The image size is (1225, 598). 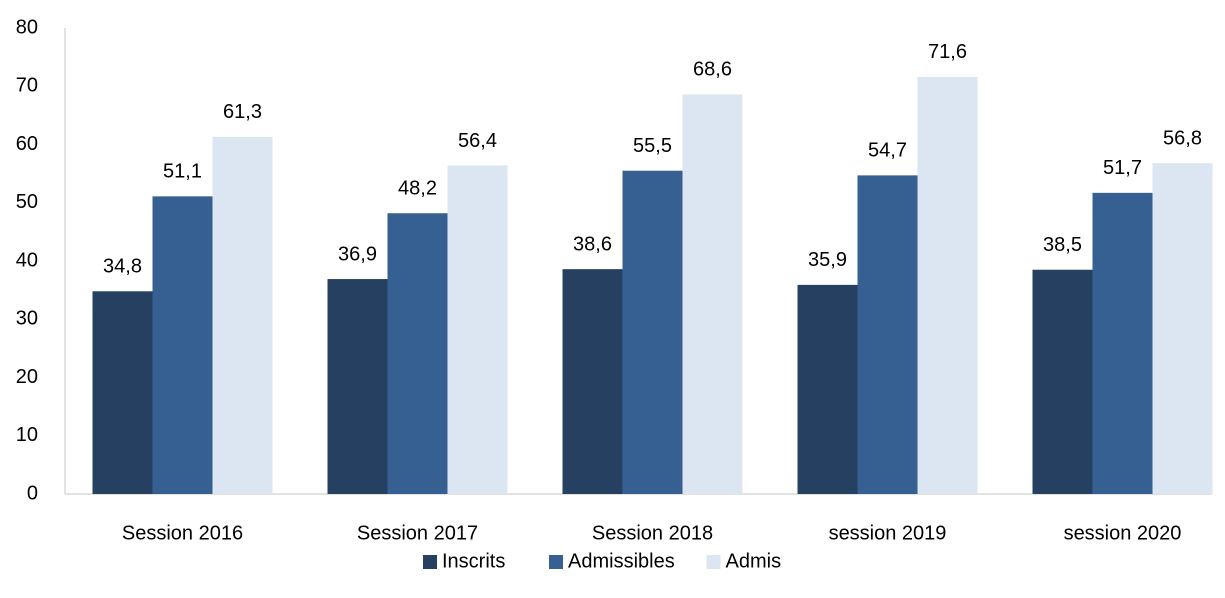 What do you see at coordinates (1122, 168) in the screenshot?
I see `data-label: 51,7` at bounding box center [1122, 168].